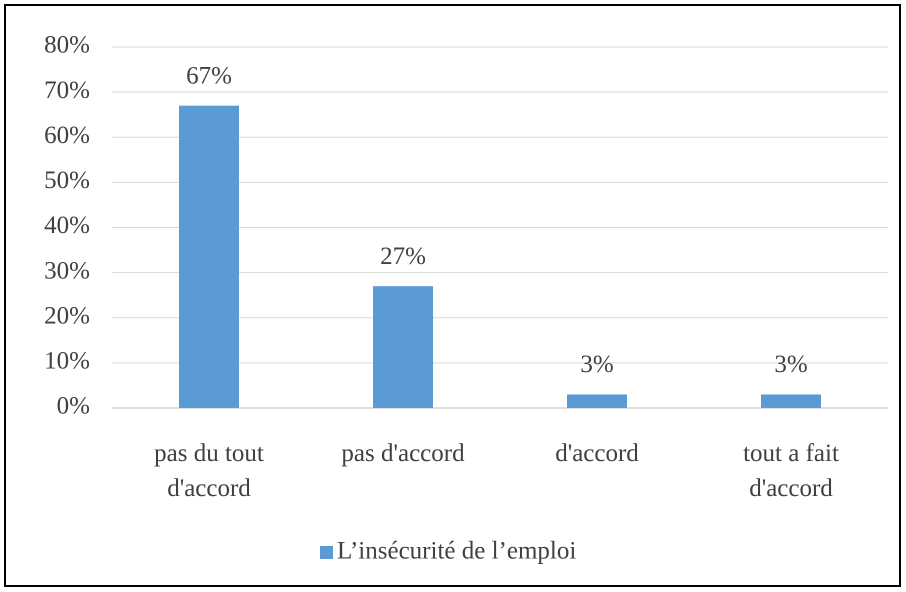  Describe the element at coordinates (67, 180) in the screenshot. I see `y-tick-label: 50%` at that location.